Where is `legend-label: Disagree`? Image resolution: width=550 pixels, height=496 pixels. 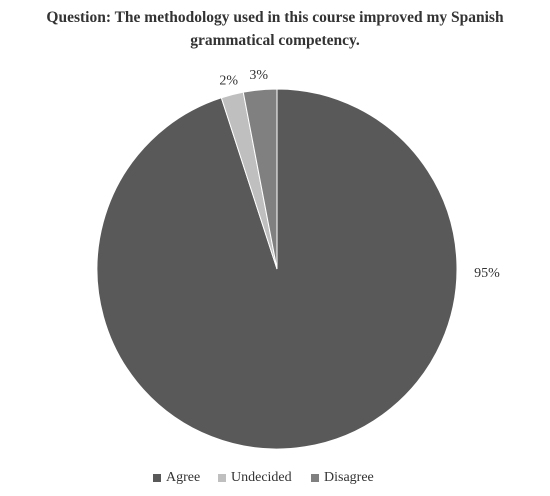
legend-label: Disagree is located at coordinates (349, 477).